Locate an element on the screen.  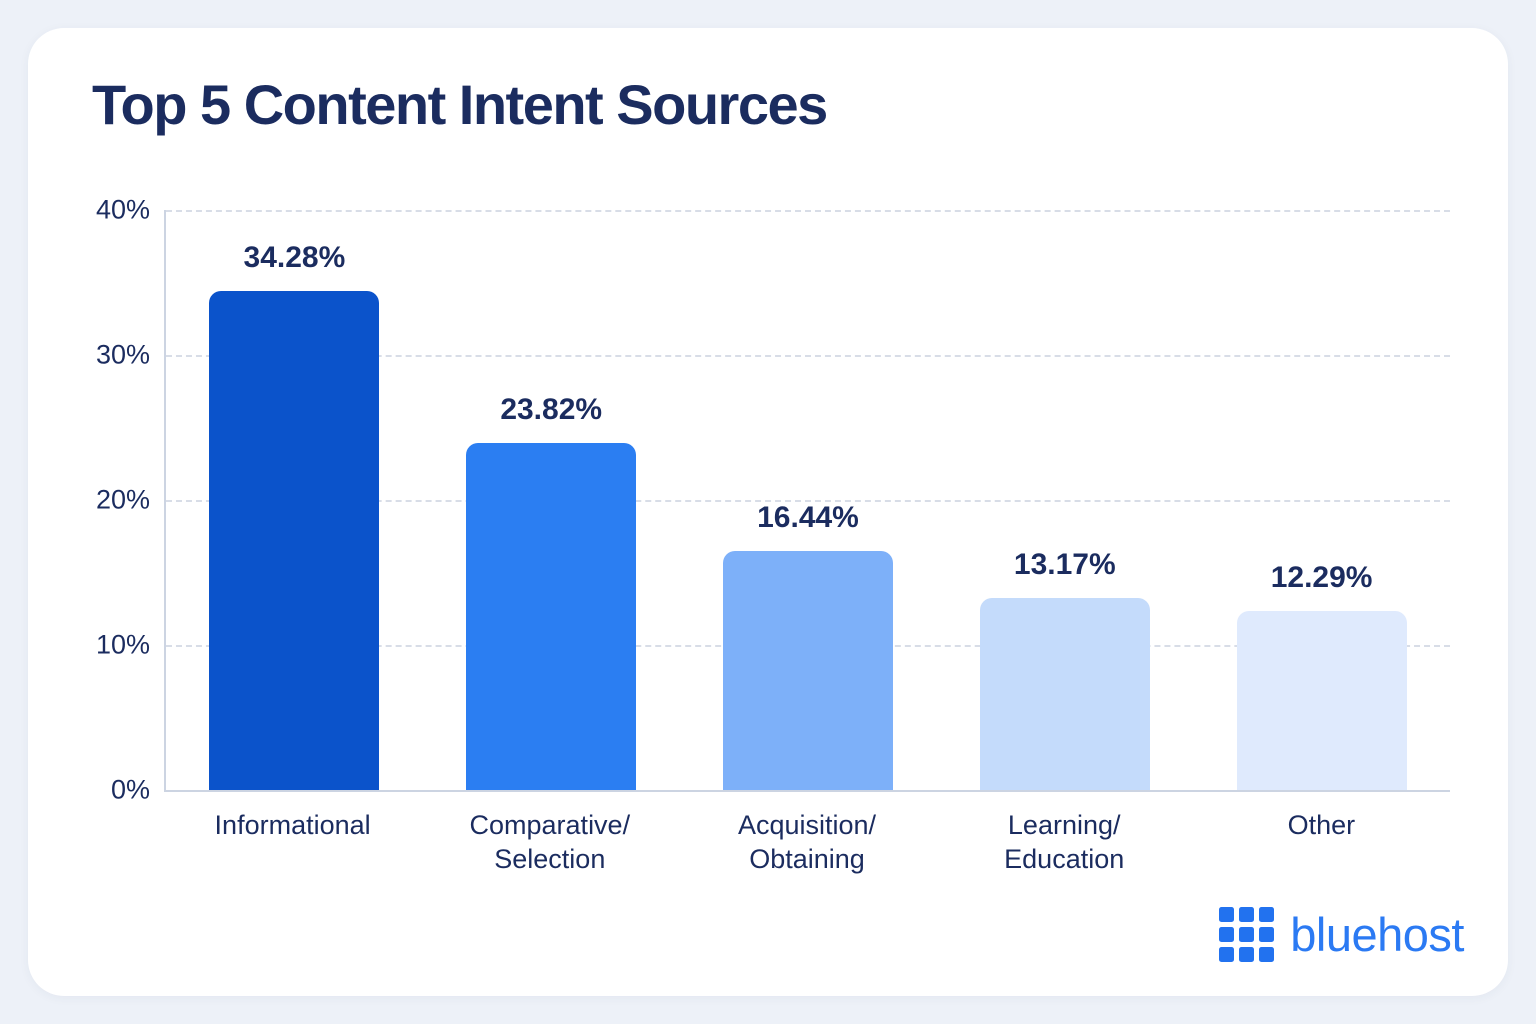
y-axis-tick-label: 20% is located at coordinates (122, 499).